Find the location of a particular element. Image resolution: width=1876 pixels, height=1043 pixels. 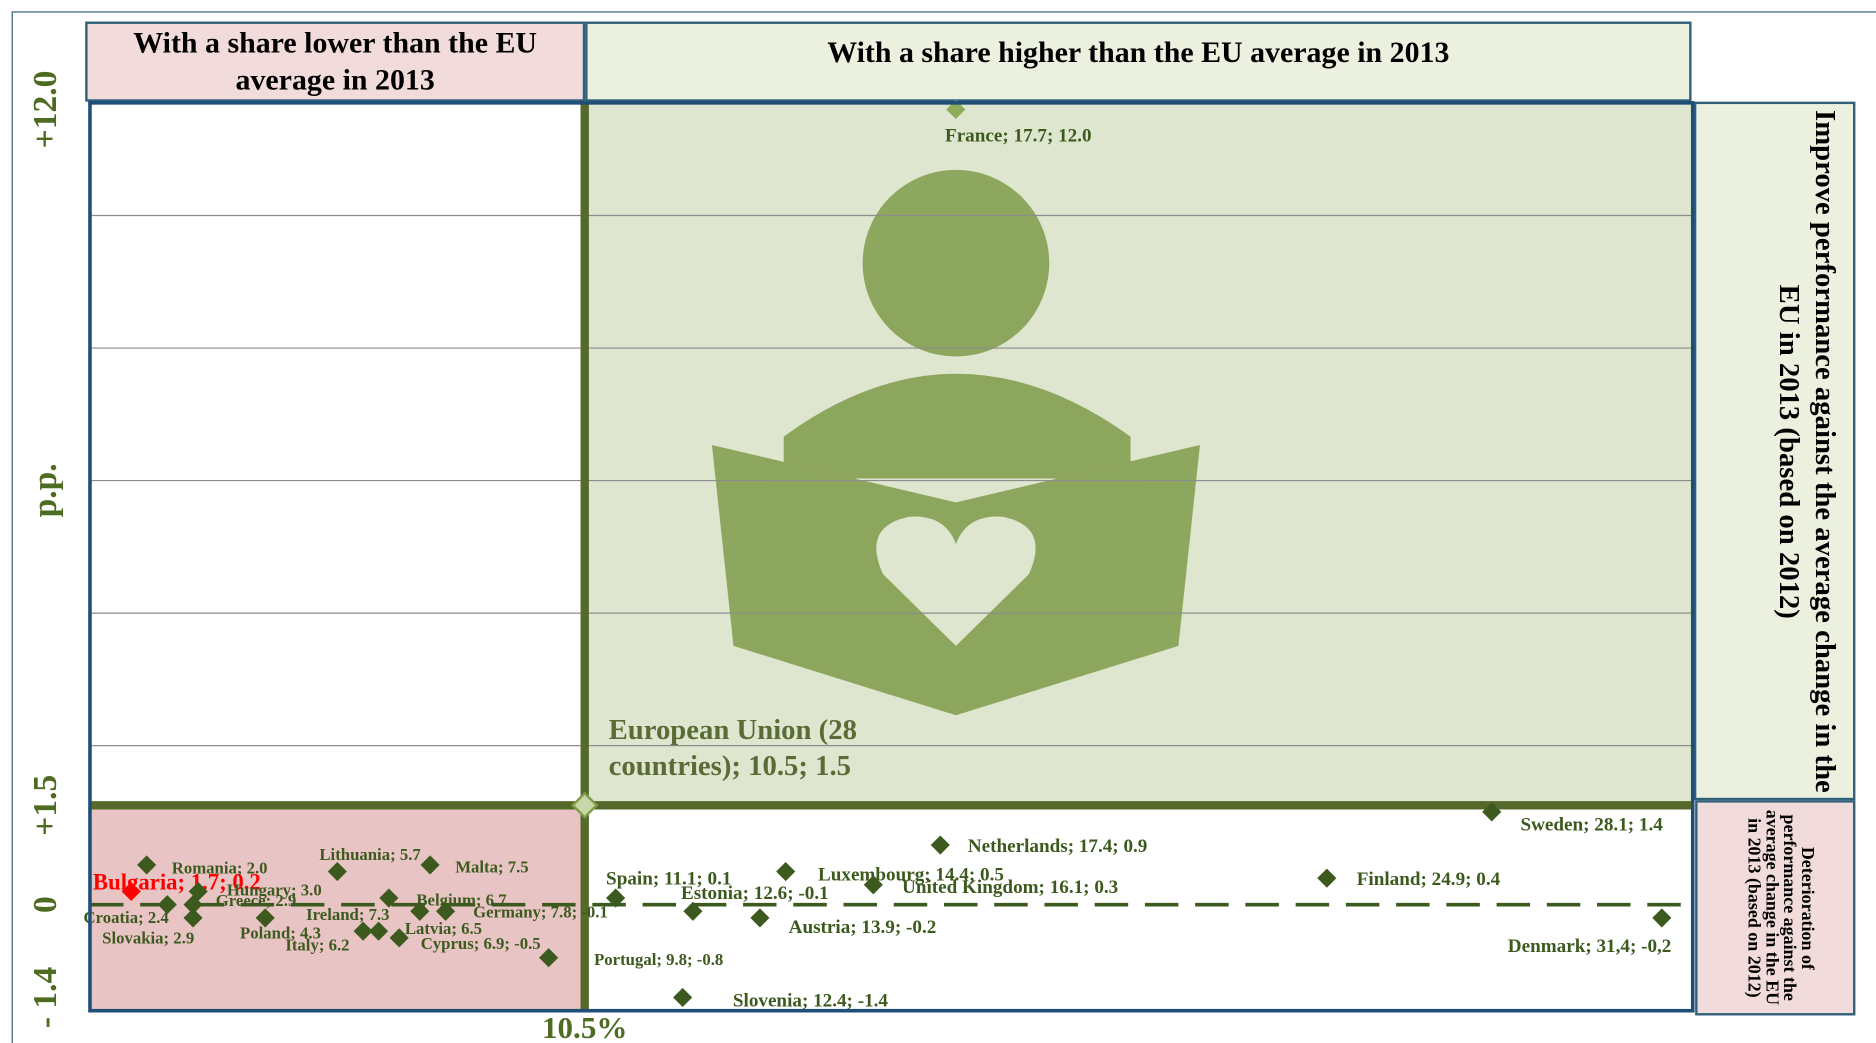

point-label: Sweden; 28.1; 1.4 is located at coordinates (1591, 825).